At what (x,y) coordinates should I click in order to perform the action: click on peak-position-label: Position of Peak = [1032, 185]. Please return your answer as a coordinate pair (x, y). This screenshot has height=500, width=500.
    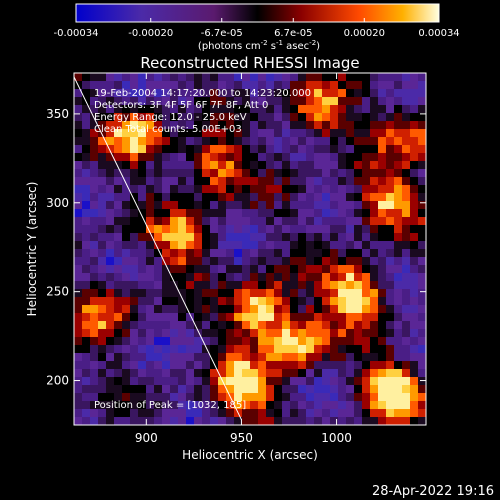
    Looking at the image, I should click on (170, 405).